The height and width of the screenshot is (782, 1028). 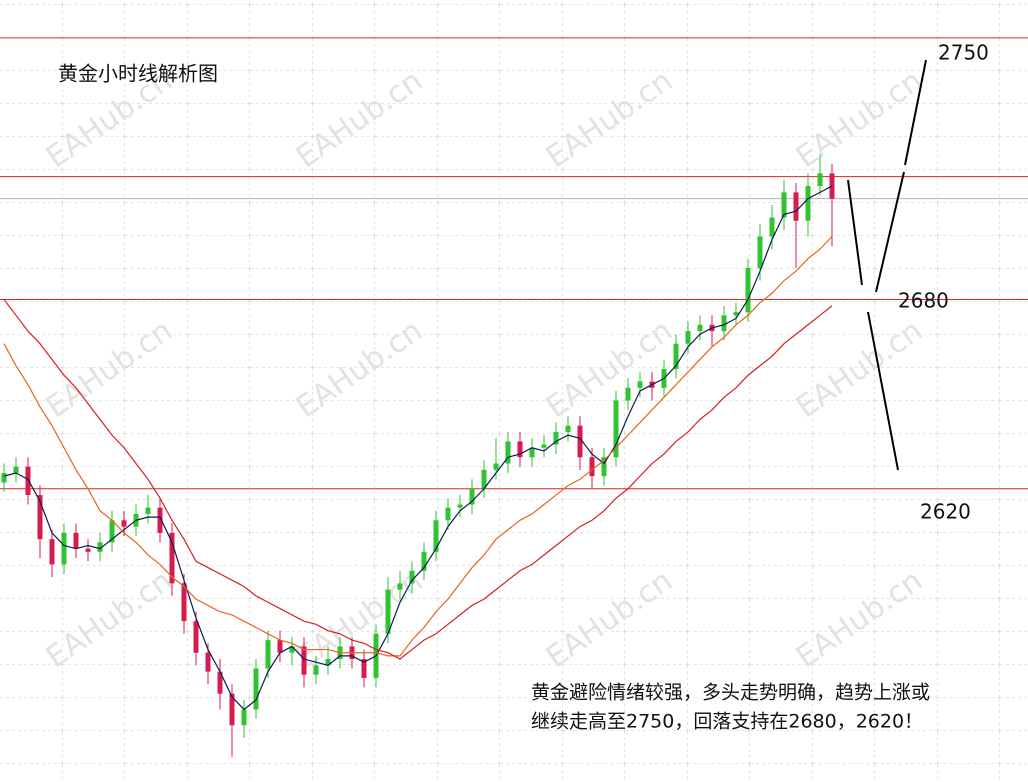 I want to click on chart-title: 黄金小时线解析图, so click(x=138, y=74).